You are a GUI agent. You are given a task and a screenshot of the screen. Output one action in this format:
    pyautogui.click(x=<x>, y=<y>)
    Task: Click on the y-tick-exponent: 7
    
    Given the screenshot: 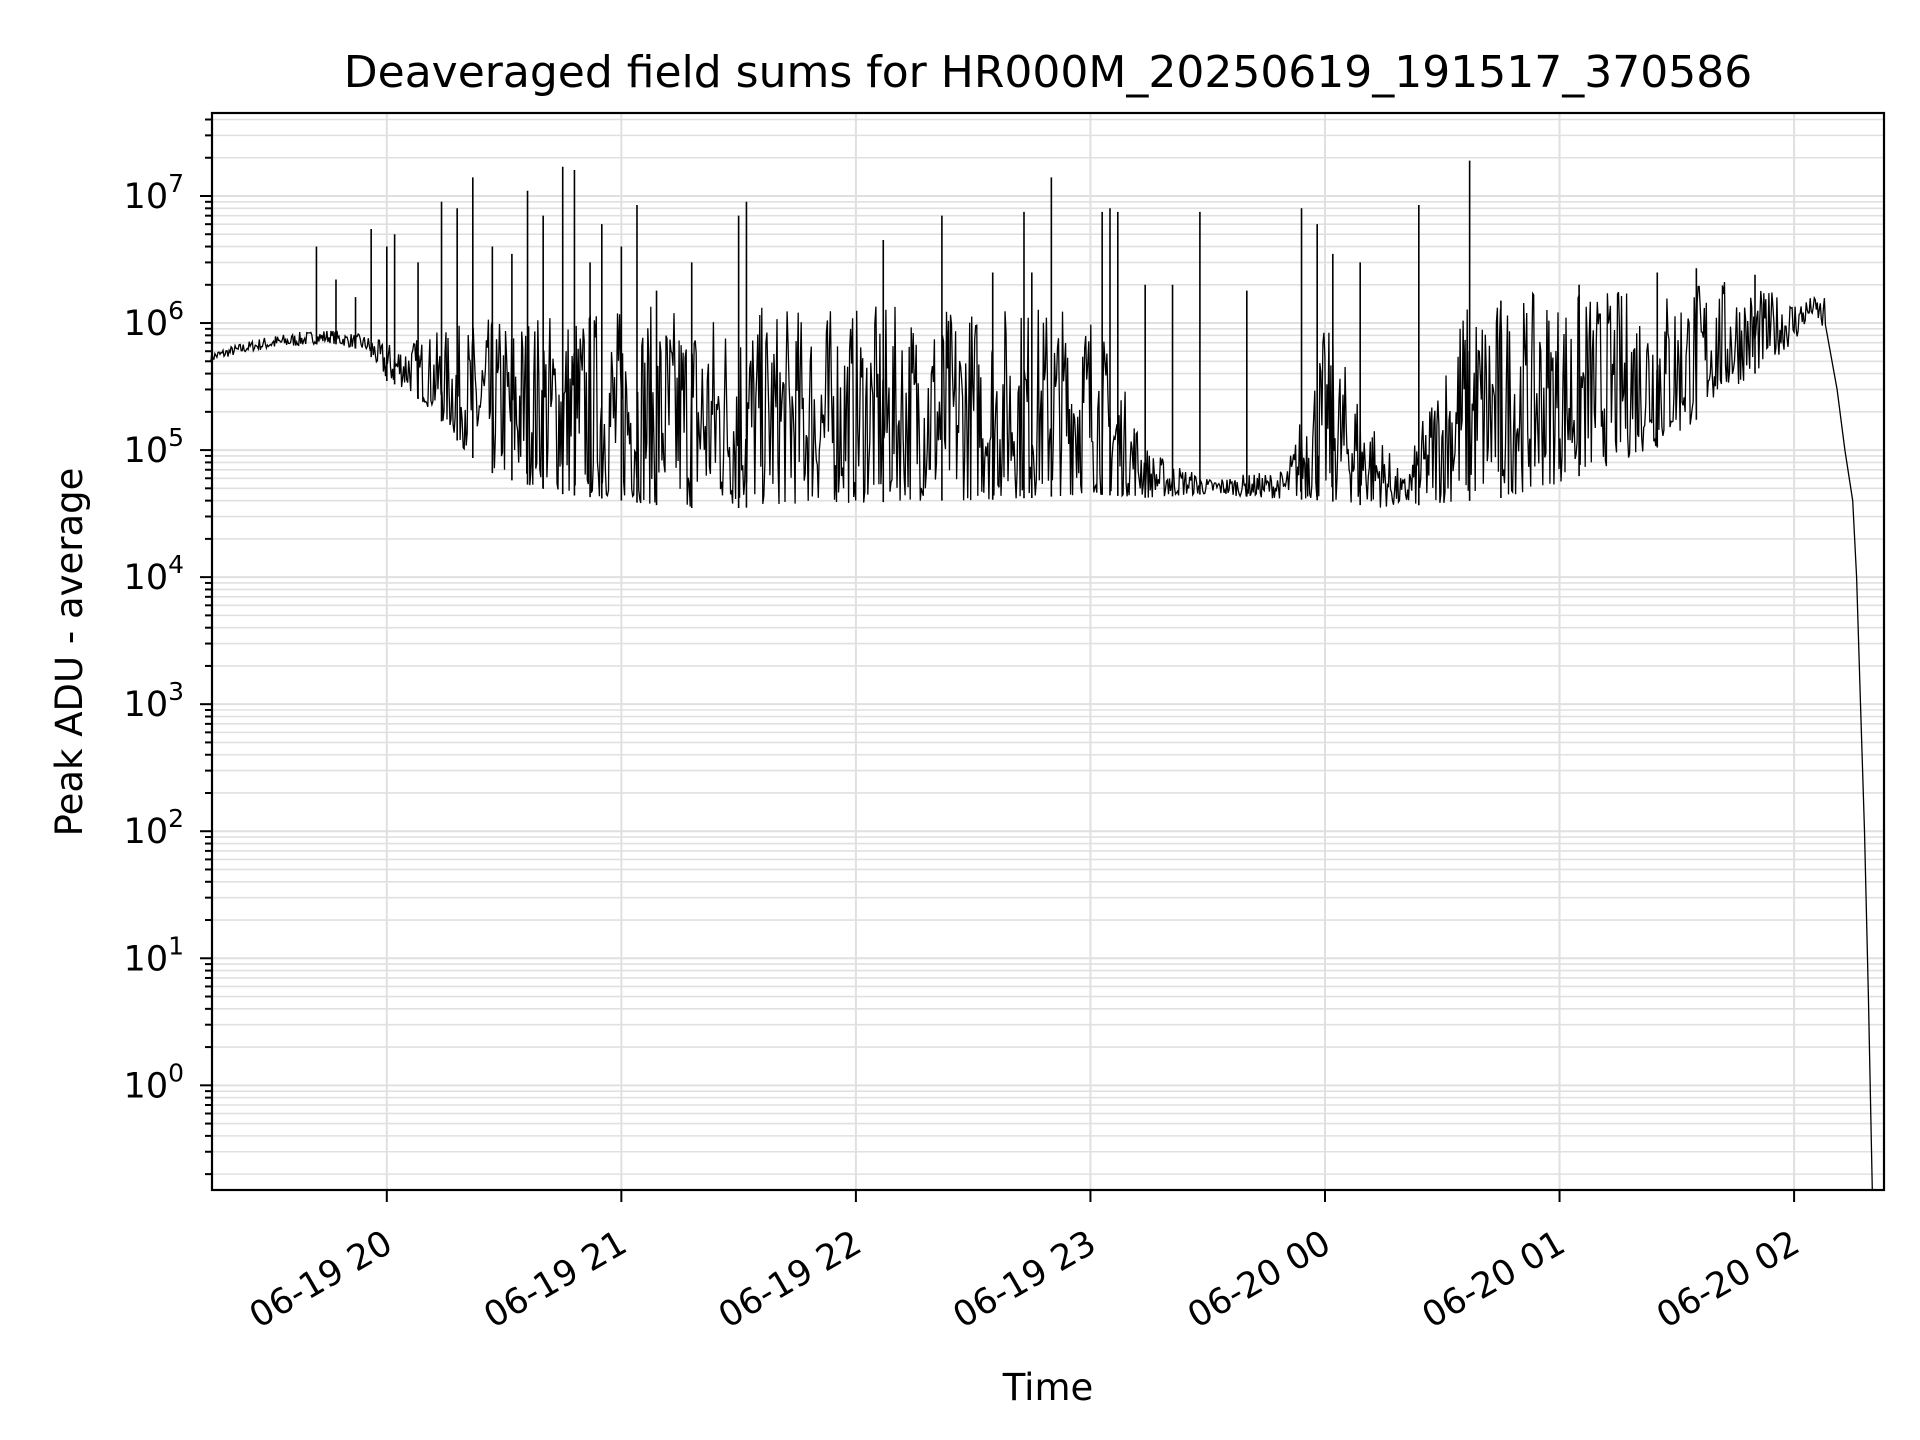 What is the action you would take?
    pyautogui.click(x=176, y=183)
    